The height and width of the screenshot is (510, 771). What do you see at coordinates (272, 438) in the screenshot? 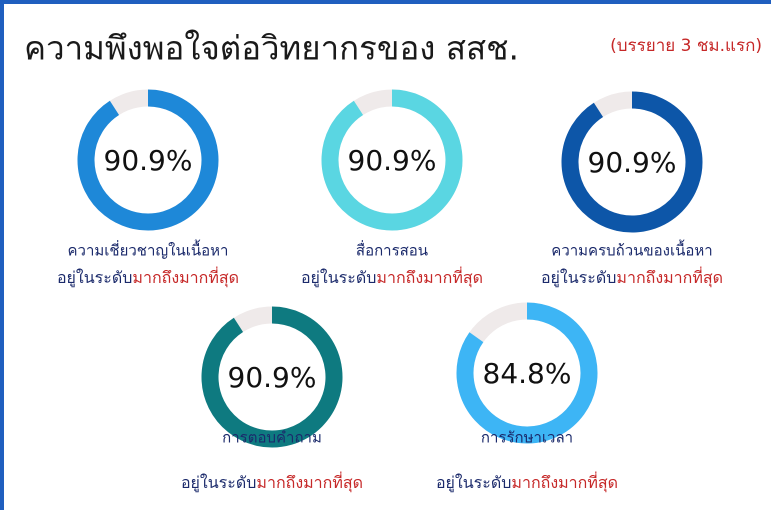
I see `gauge-name: การตอบคำถาม` at bounding box center [272, 438].